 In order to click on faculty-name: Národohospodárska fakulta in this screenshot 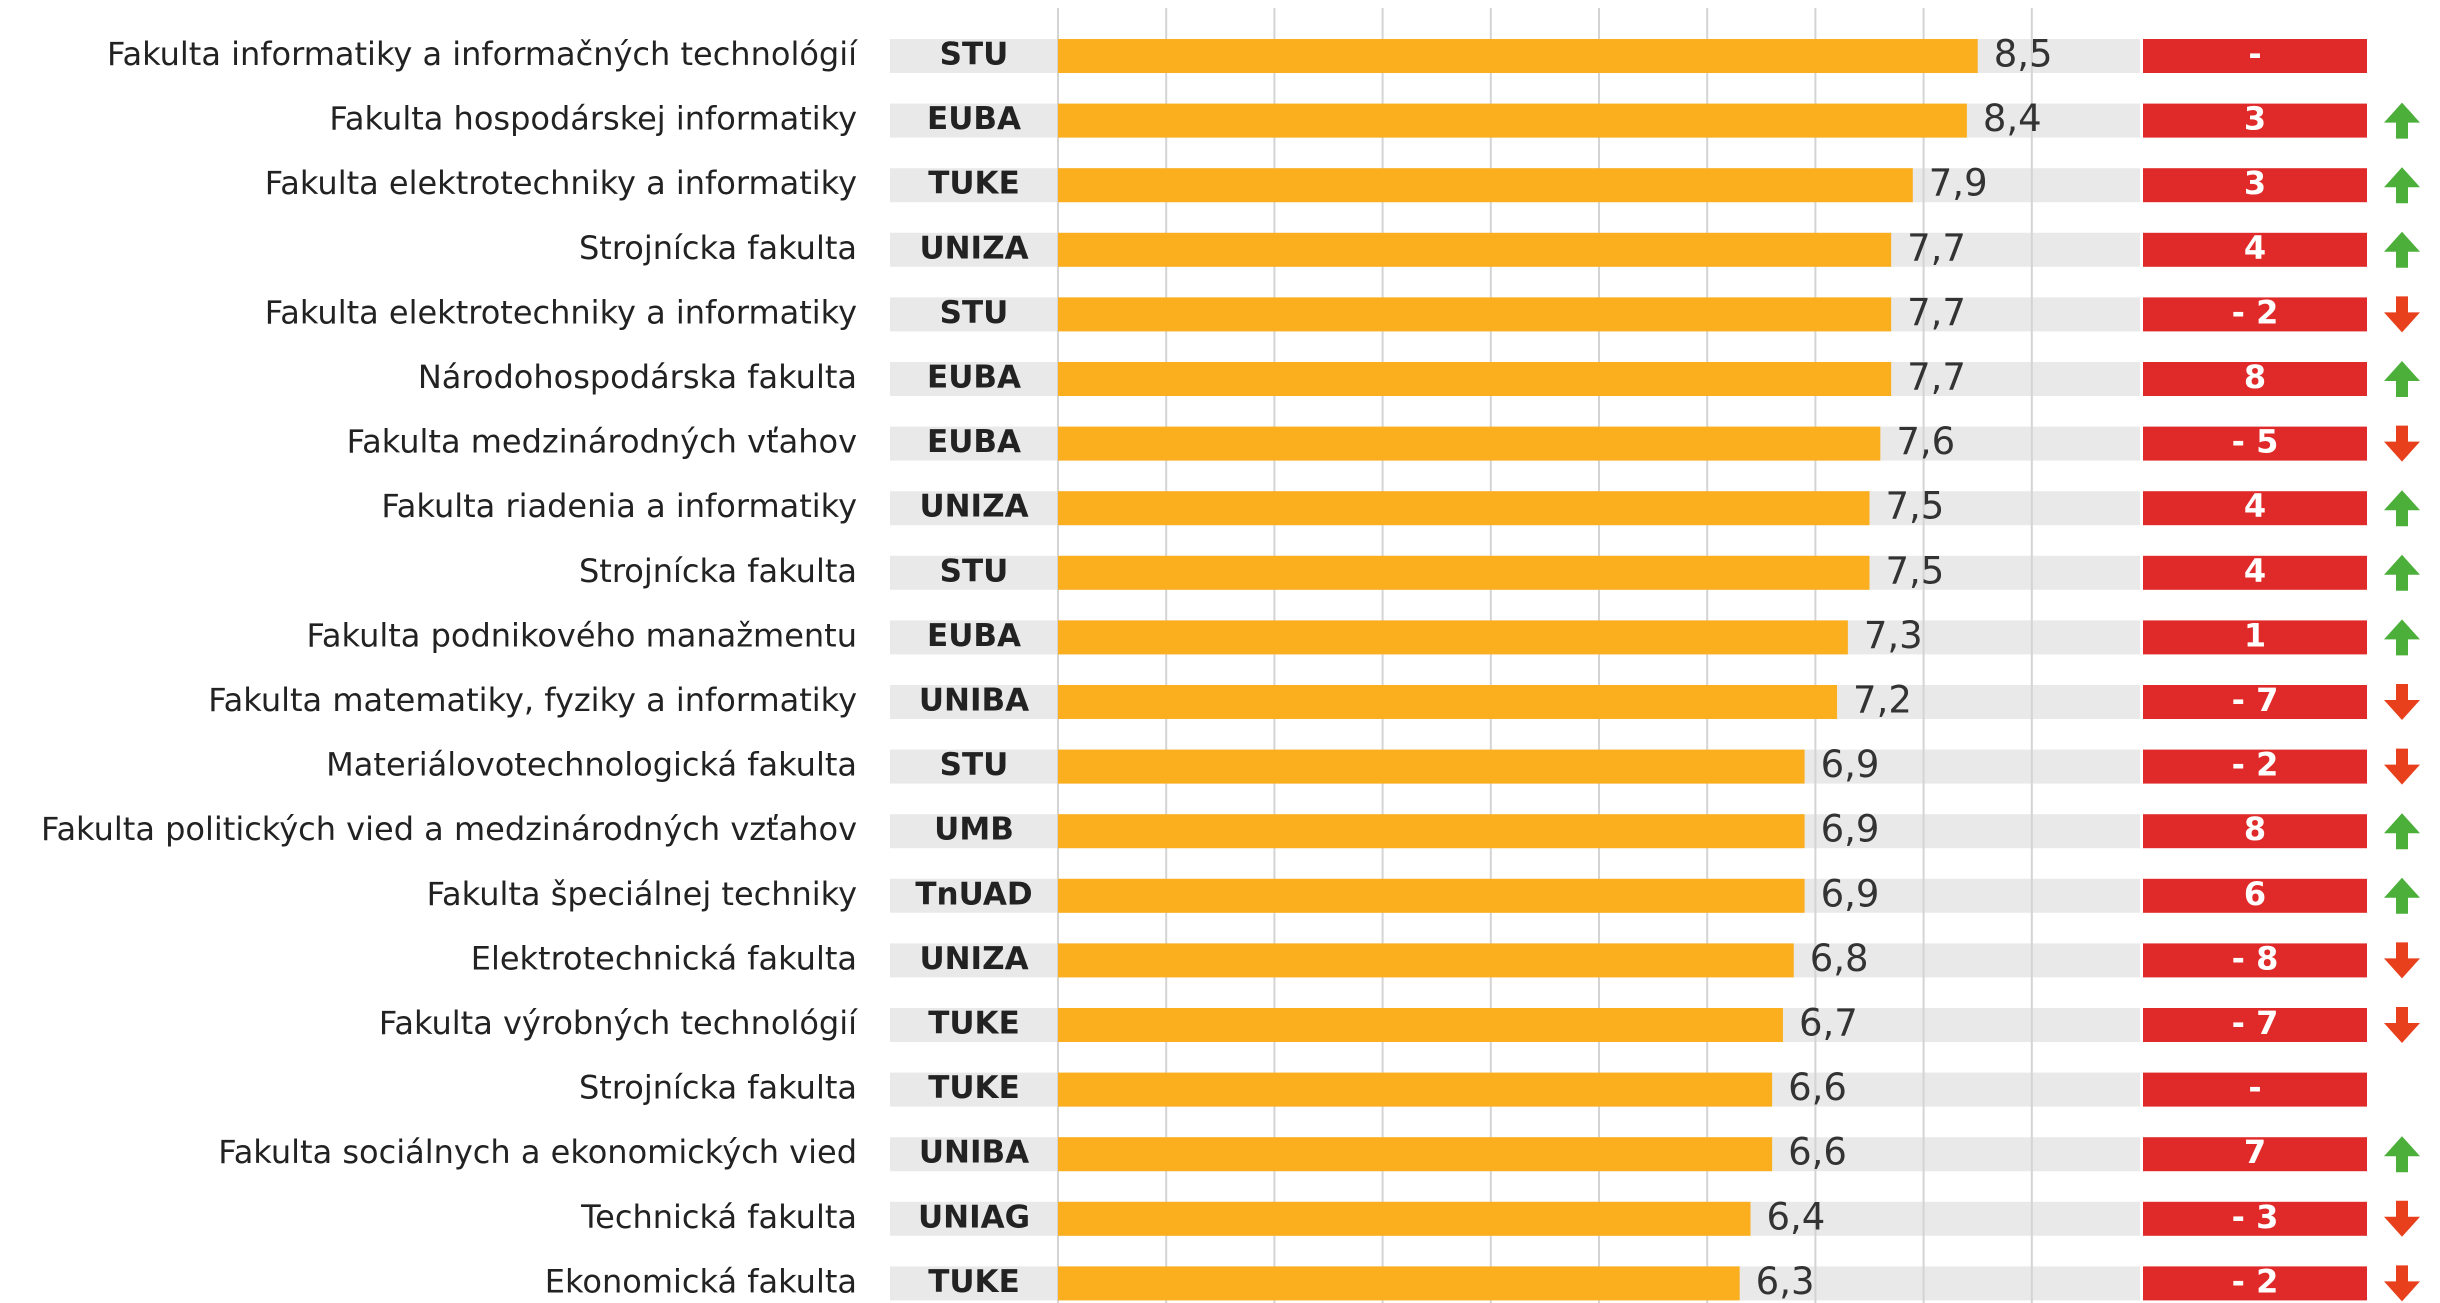, I will do `click(637, 377)`.